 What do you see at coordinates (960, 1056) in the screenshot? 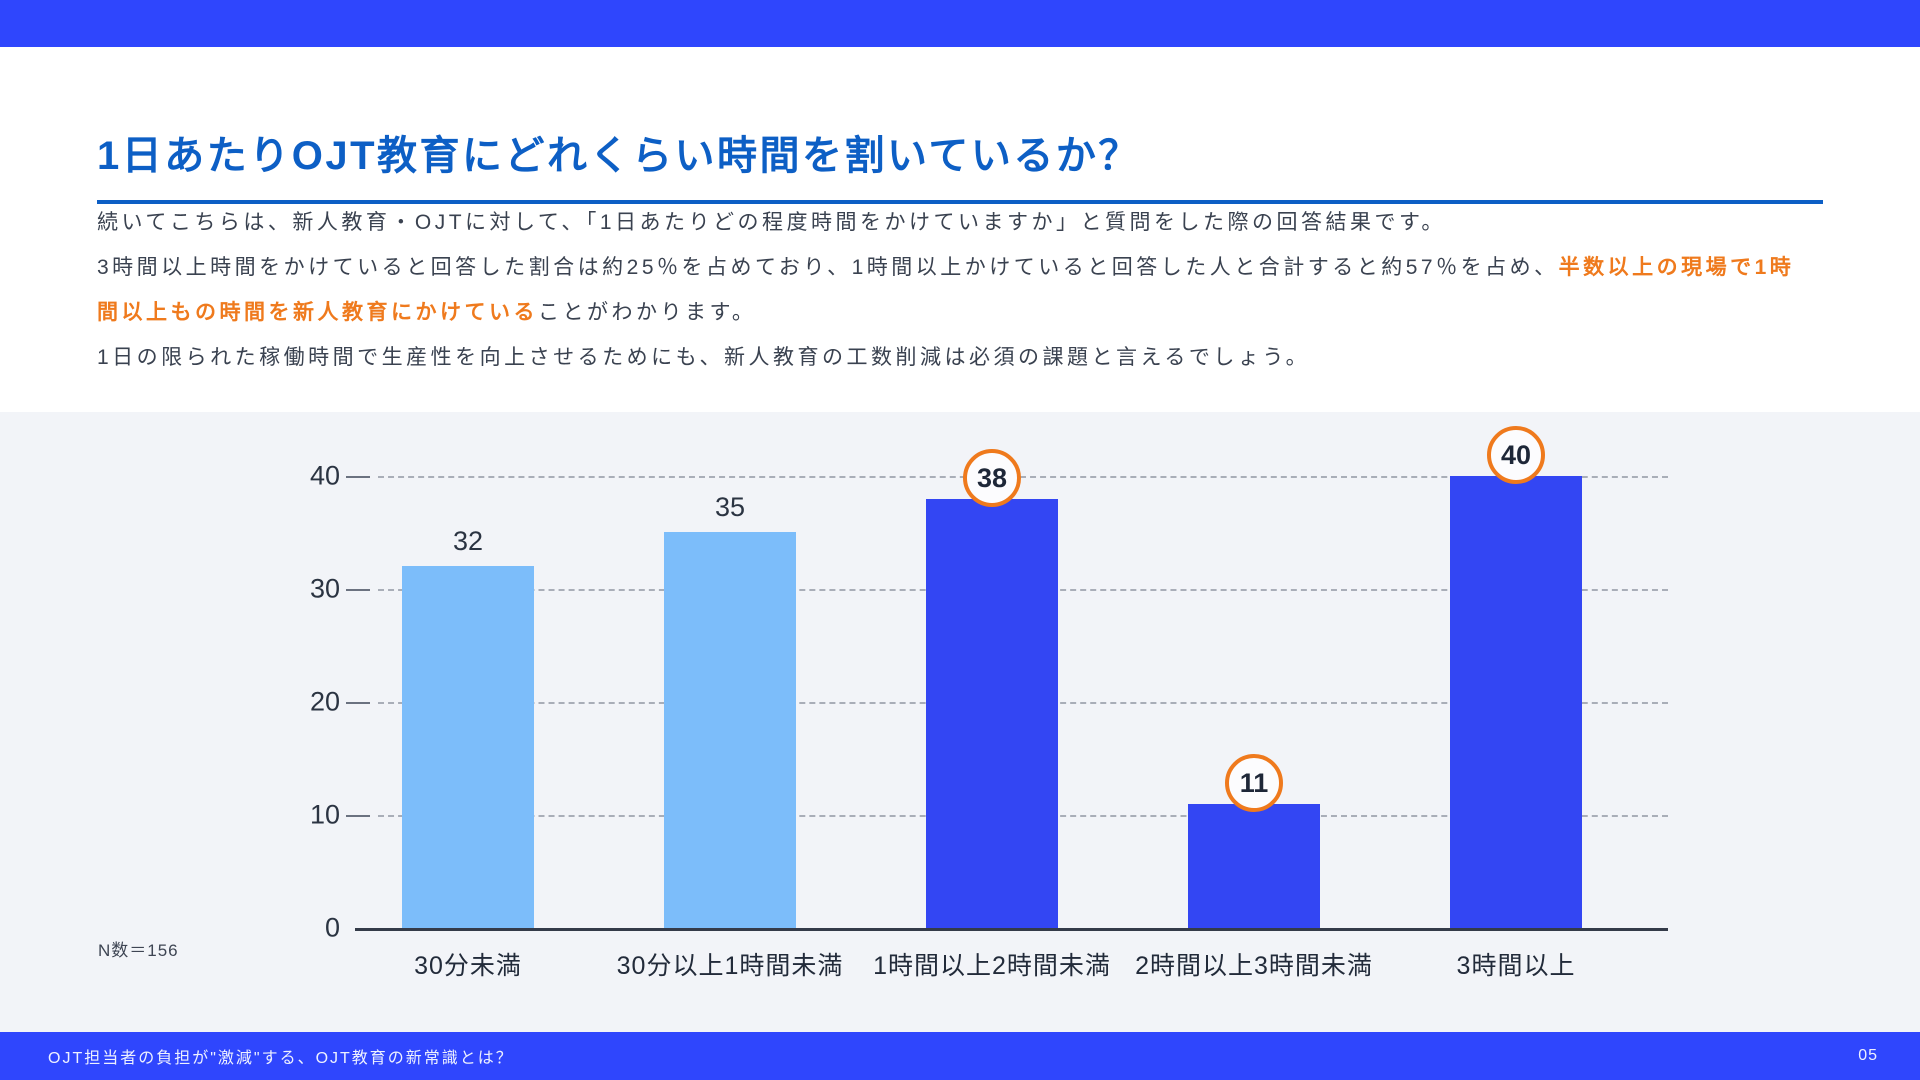
I see `footer-bar: OJT担当者の負担が"激減"する、OJT教育の新常識とは？ 05` at bounding box center [960, 1056].